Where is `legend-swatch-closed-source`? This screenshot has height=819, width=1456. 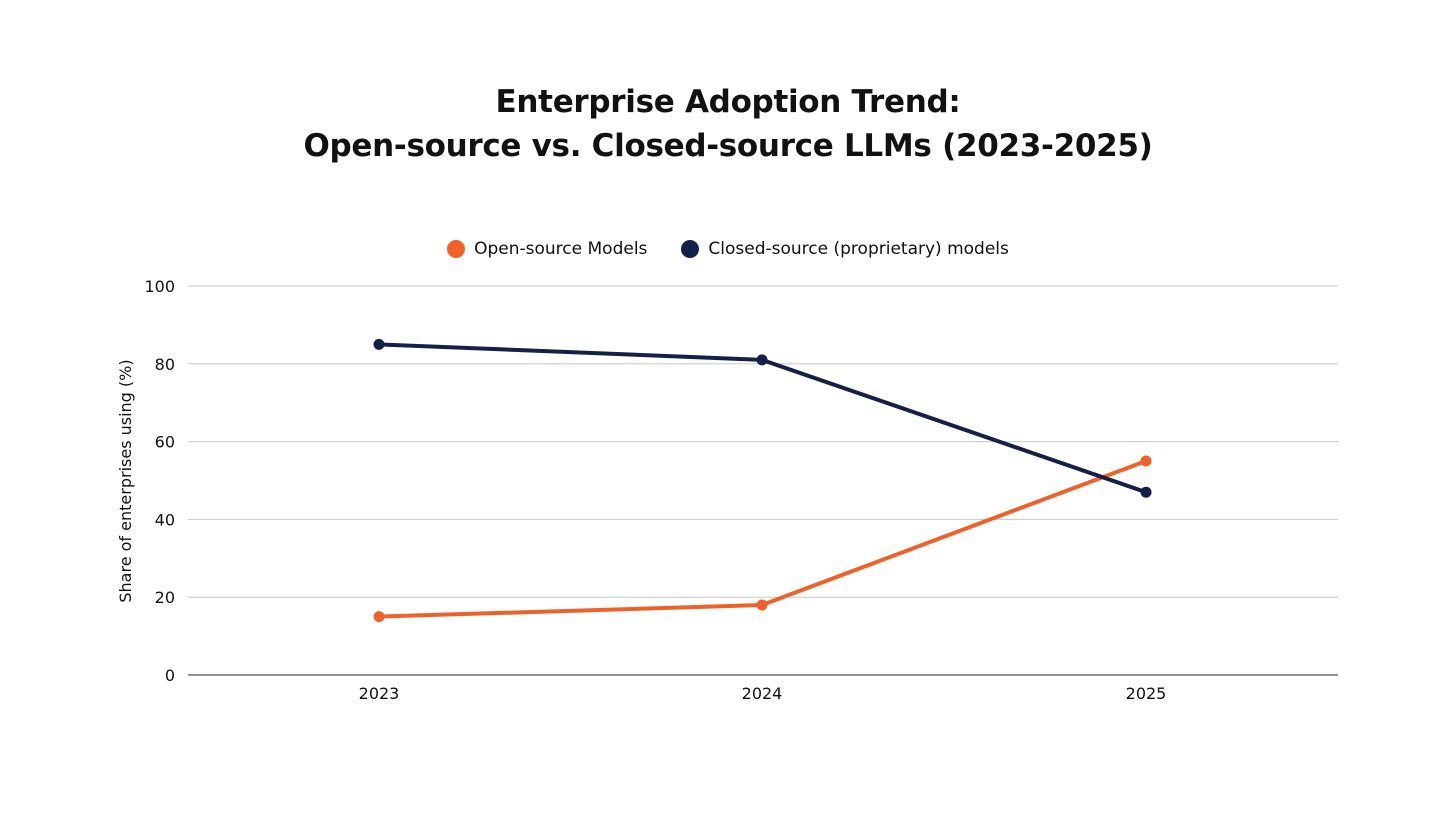 legend-swatch-closed-source is located at coordinates (690, 249).